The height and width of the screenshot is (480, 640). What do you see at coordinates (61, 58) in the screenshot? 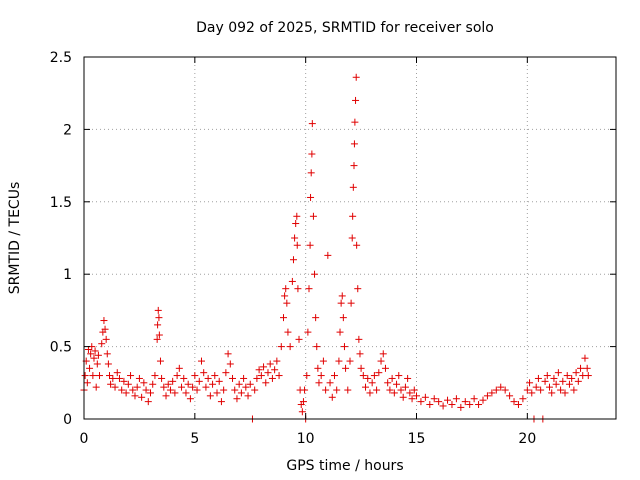
I see `y-tick-label: 2.5` at bounding box center [61, 58].